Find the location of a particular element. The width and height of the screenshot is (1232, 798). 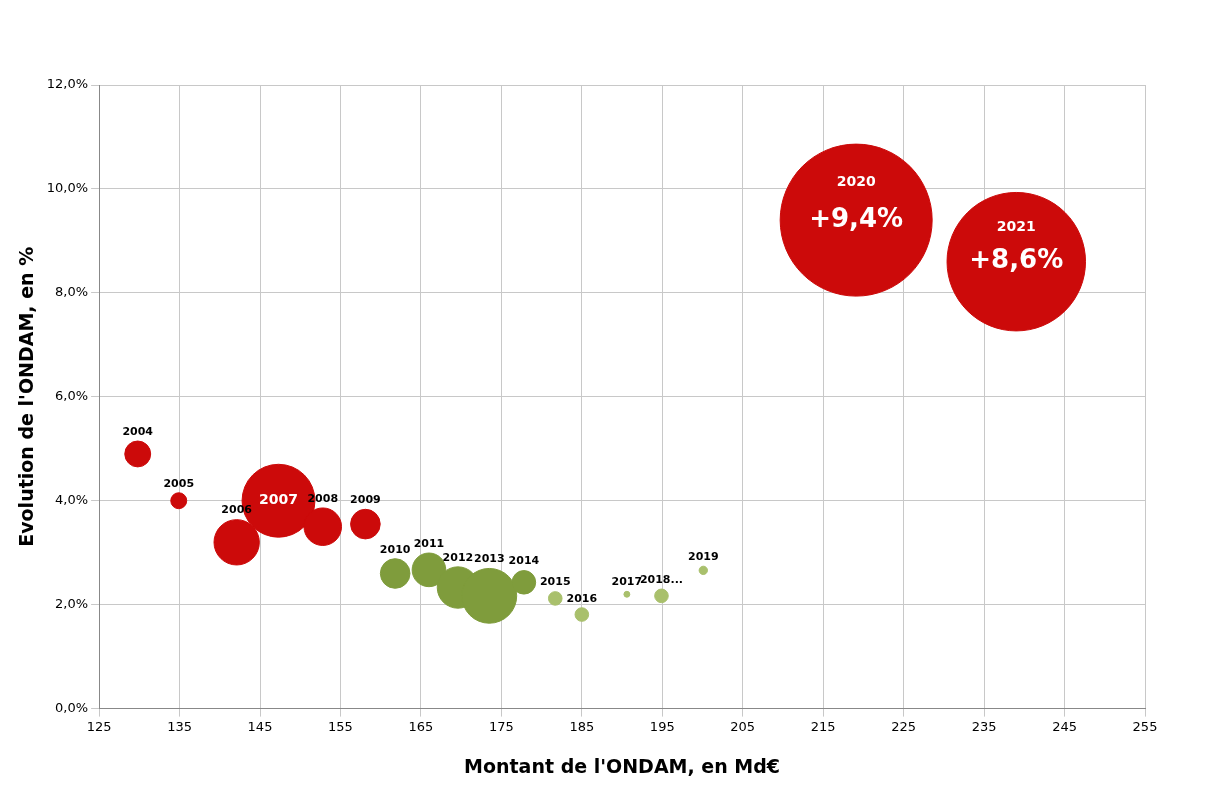

y-tick-label: 6,0% is located at coordinates (72, 396).